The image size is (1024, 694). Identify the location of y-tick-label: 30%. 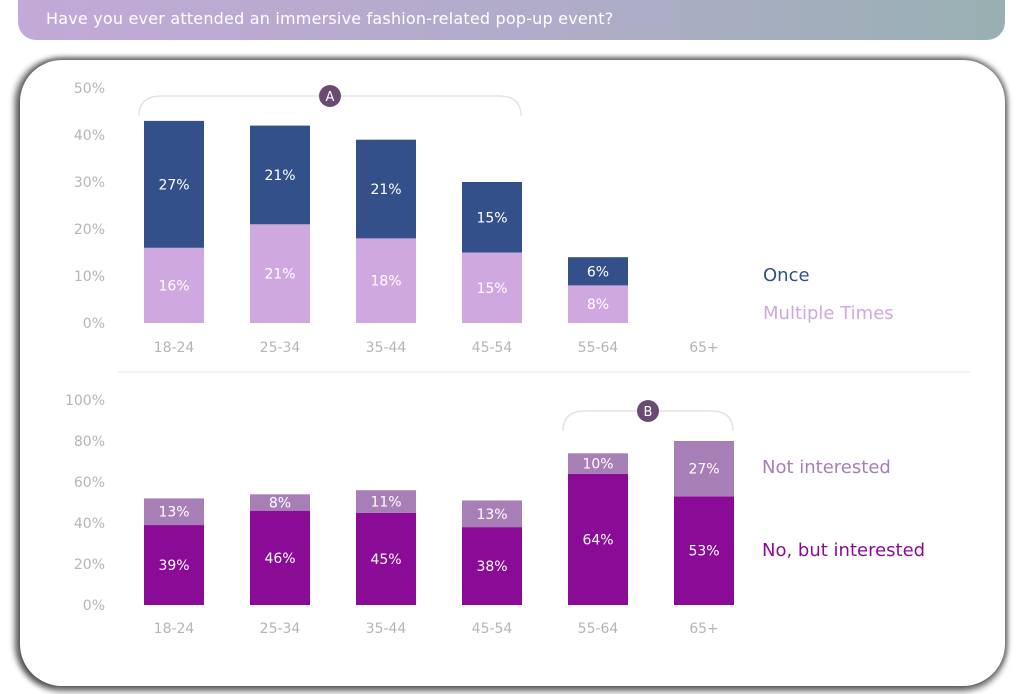
(89, 183).